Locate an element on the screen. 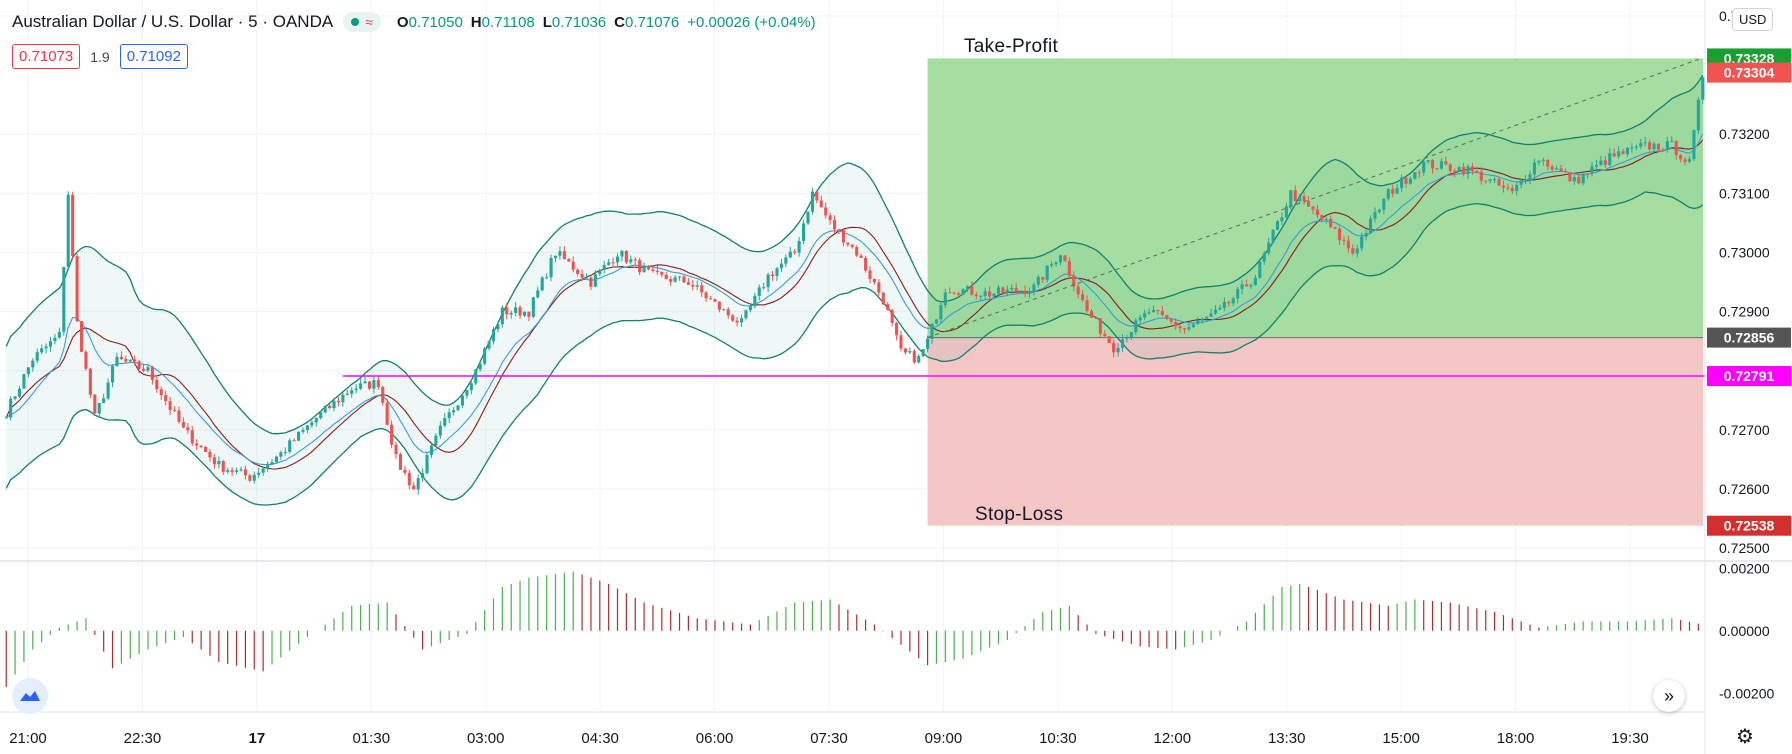 Image resolution: width=1792 pixels, height=754 pixels. time-tick-label: 04:30 is located at coordinates (600, 738).